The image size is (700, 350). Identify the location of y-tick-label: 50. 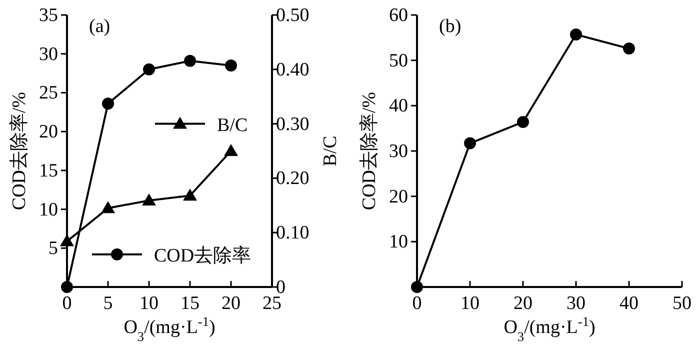
(398, 61).